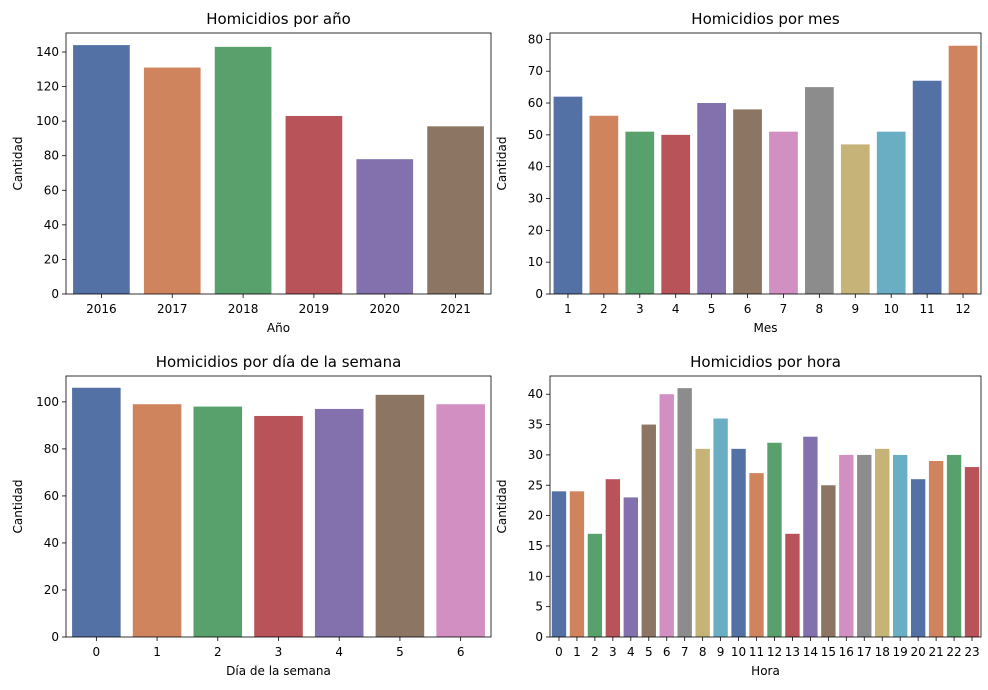 The width and height of the screenshot is (988, 690). I want to click on y-tick-label: 10, so click(535, 576).